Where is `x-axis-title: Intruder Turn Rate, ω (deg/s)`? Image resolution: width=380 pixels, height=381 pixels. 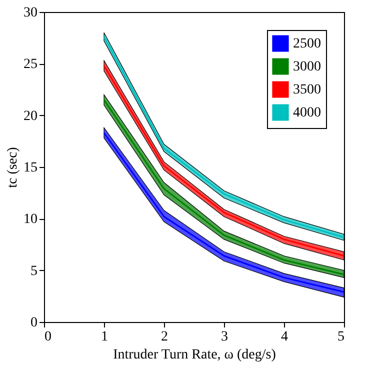
x-axis-title: Intruder Turn Rate, ω (deg/s) is located at coordinates (194, 355).